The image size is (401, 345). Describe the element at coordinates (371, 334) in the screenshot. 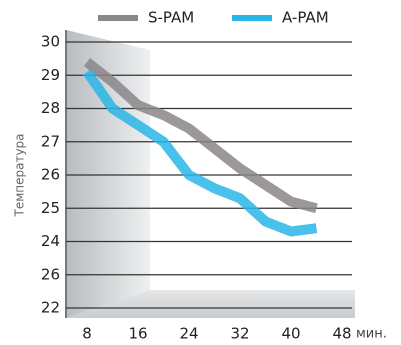

I see `x-unit: мин.` at that location.